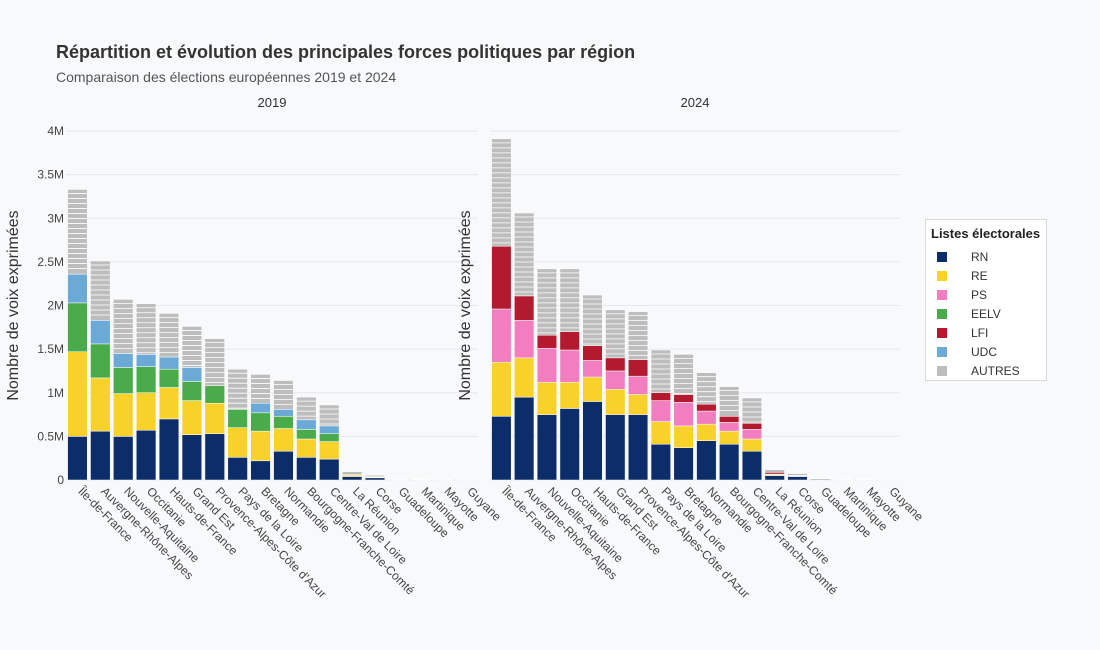  I want to click on panel-title: 2024, so click(695, 102).